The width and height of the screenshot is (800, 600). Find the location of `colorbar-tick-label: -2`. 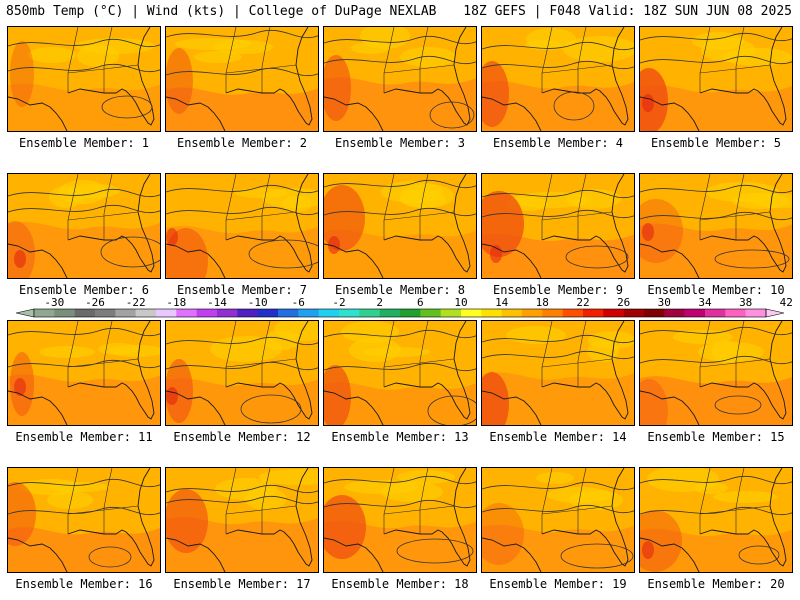

colorbar-tick-label: -2 is located at coordinates (338, 302).